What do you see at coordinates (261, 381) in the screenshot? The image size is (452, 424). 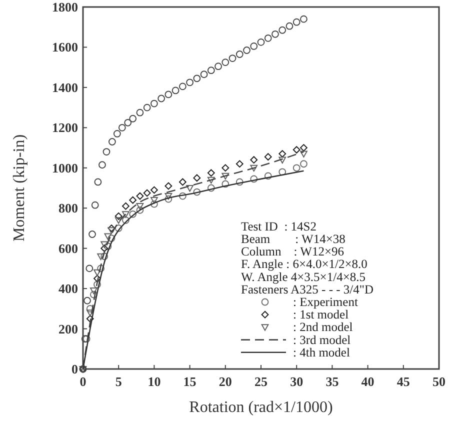 I see `x-tick-label: 25` at bounding box center [261, 381].